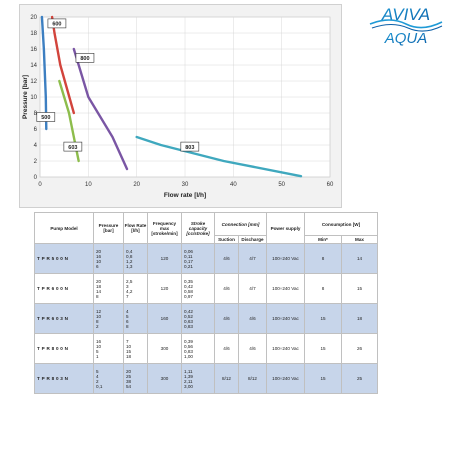 This screenshot has width=450, height=450. I want to click on y-axis-label: Pressure [bar], so click(25, 97).